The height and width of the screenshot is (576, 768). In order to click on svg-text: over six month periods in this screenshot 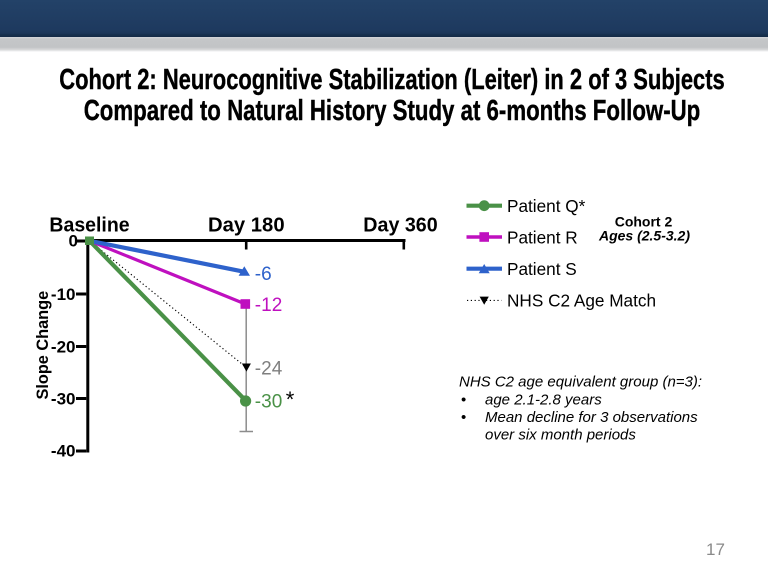, I will do `click(560, 434)`.